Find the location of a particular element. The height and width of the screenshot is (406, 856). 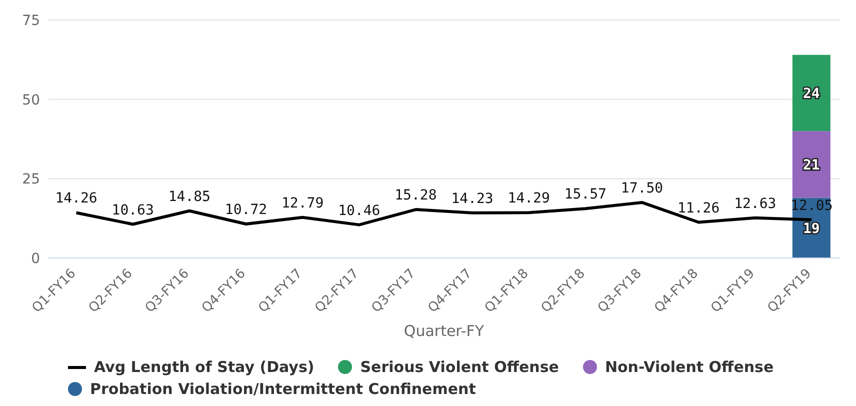

y-tick-label: 75 is located at coordinates (31, 20).